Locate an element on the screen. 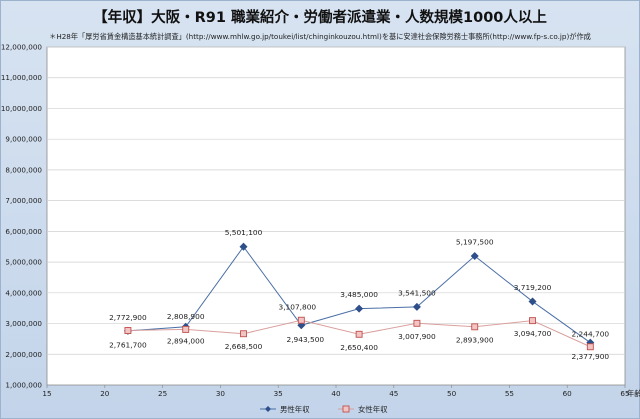 The image size is (640, 419). data-label: 2,761,700 is located at coordinates (128, 344).